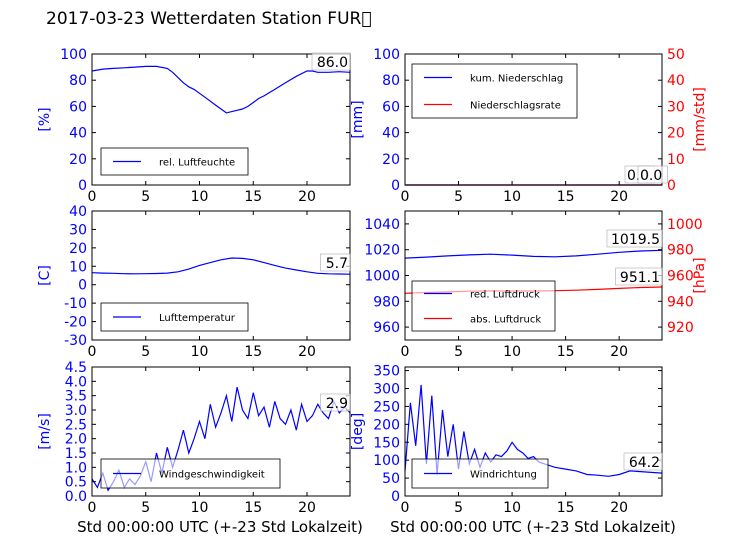 This screenshot has height=552, width=736. Describe the element at coordinates (76, 468) in the screenshot. I see `y-tick-label-left: 1.0` at that location.